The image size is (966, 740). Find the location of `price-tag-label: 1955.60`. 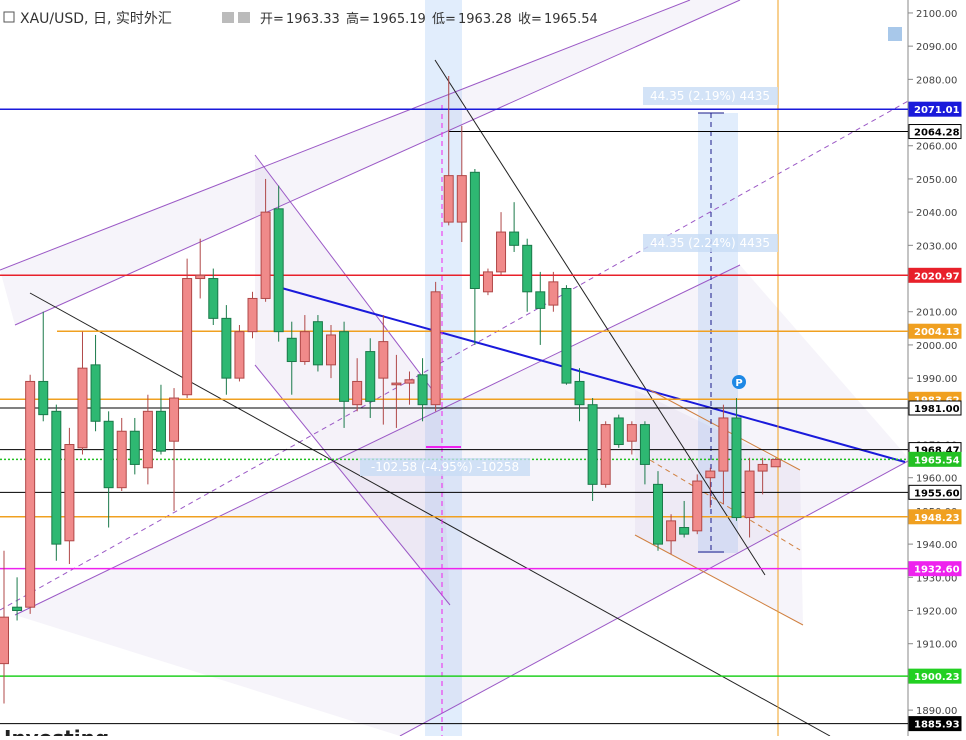

price-tag-label: 1955.60 is located at coordinates (937, 493).